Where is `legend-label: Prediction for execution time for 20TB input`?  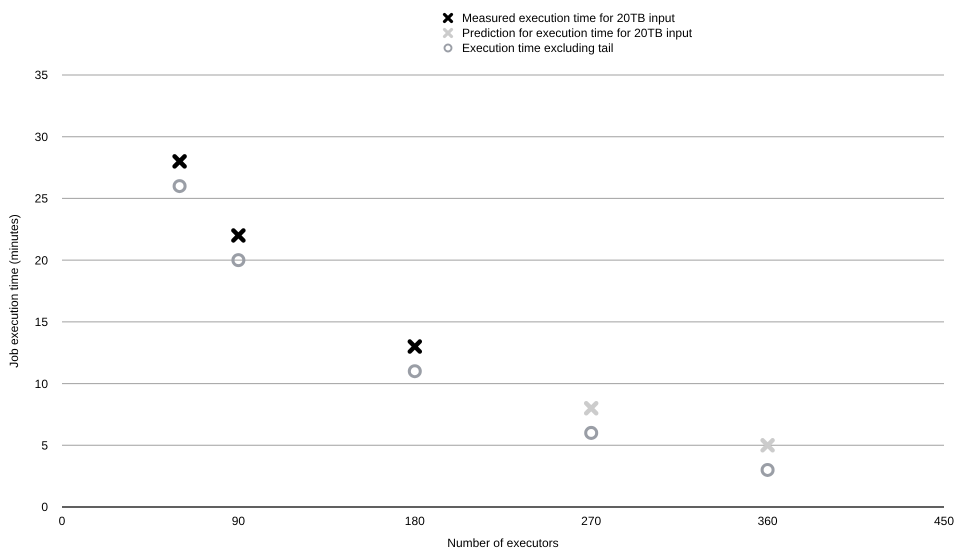
legend-label: Prediction for execution time for 20TB input is located at coordinates (577, 33).